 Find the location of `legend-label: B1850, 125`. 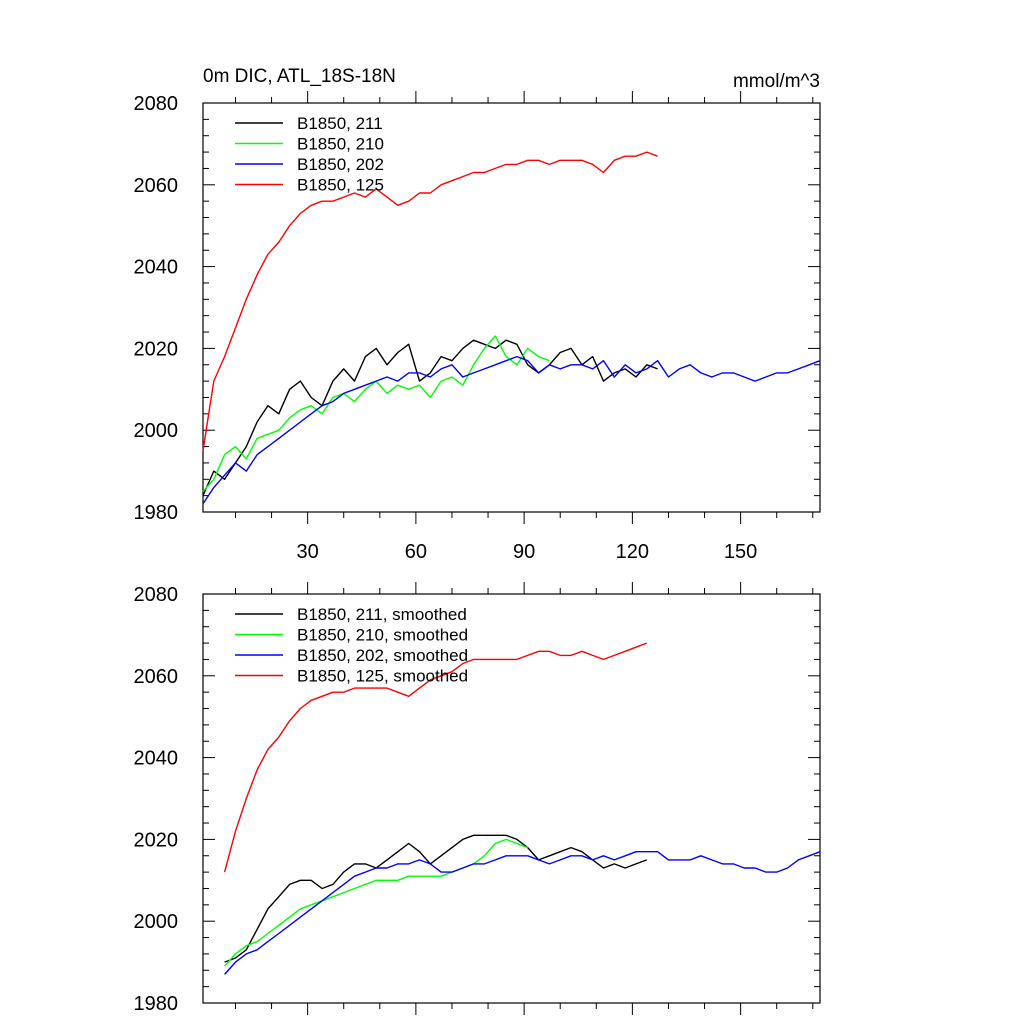

legend-label: B1850, 125 is located at coordinates (340, 185).